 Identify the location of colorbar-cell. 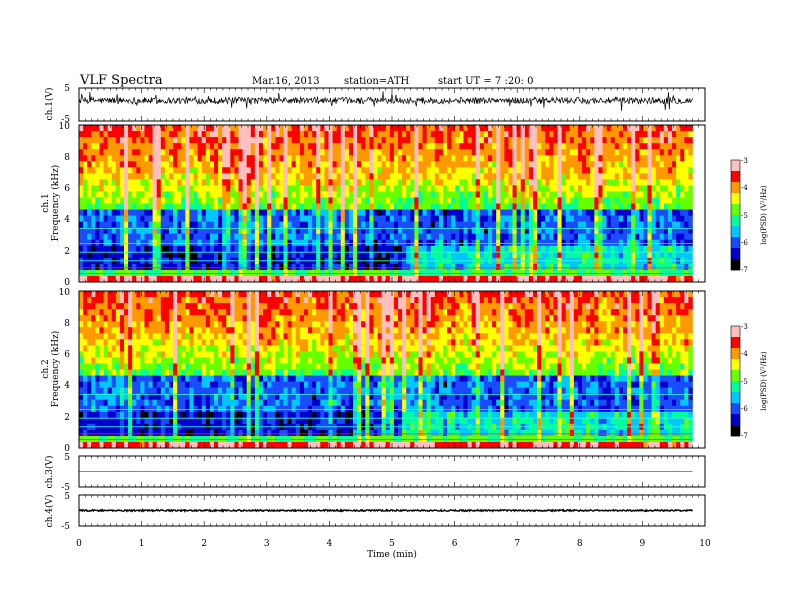
(735, 192).